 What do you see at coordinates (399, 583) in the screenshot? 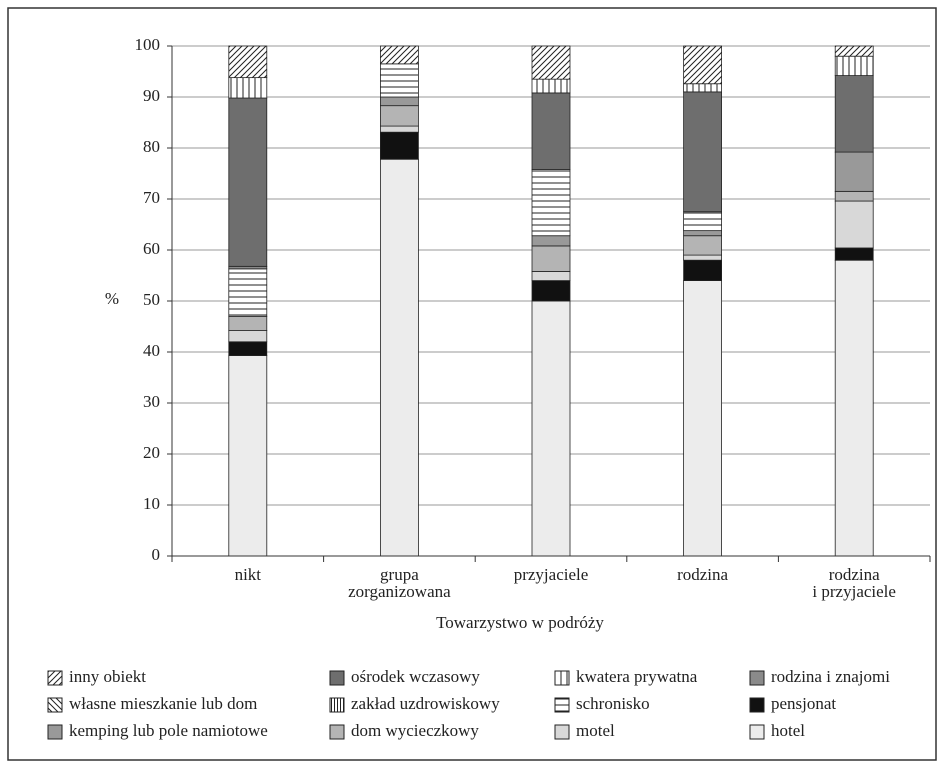
I see `x-tick-label: grupa zorganizowana` at bounding box center [399, 583].